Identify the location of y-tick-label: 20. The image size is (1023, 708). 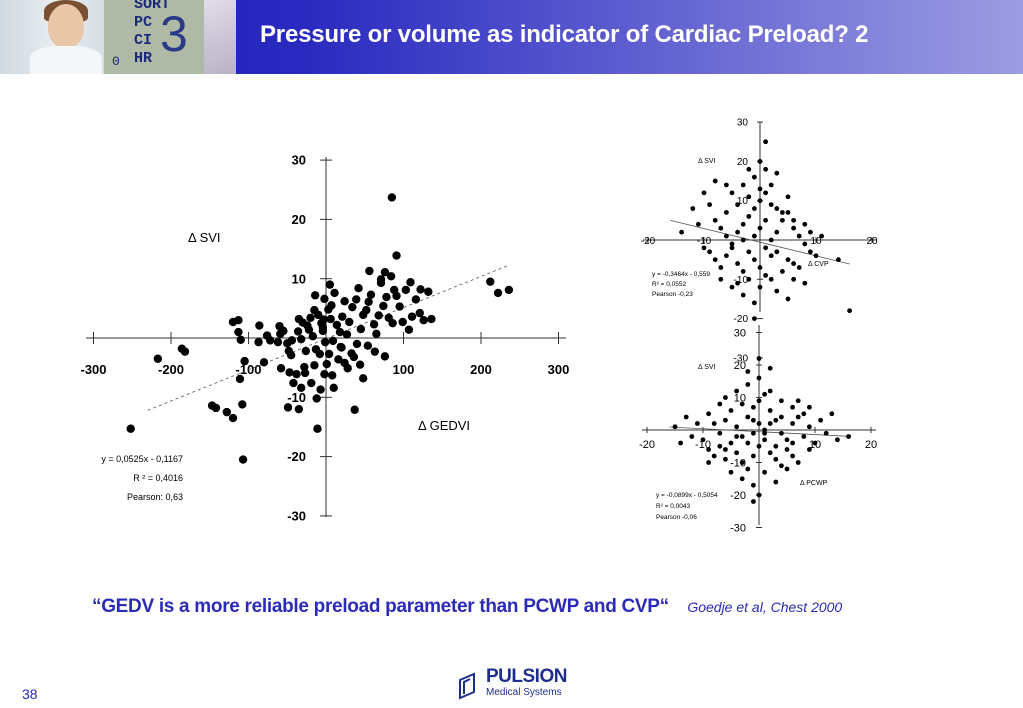
(743, 162).